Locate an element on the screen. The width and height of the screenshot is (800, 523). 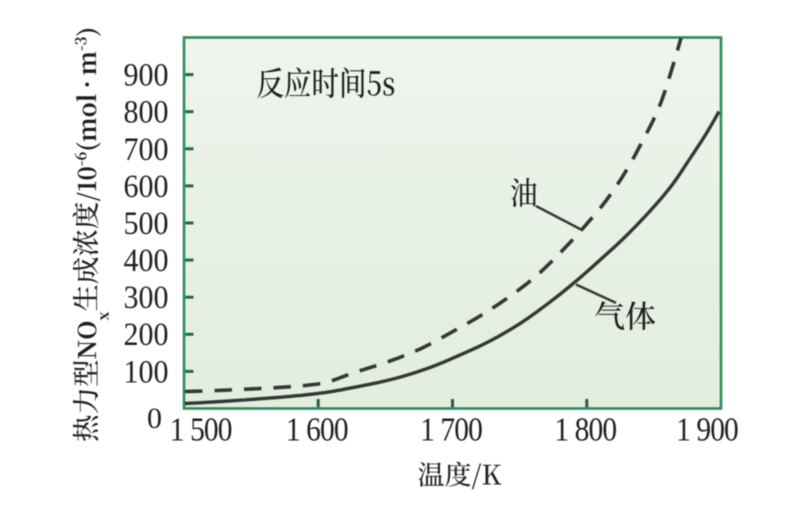
svg-text: 600 is located at coordinates (146, 185).